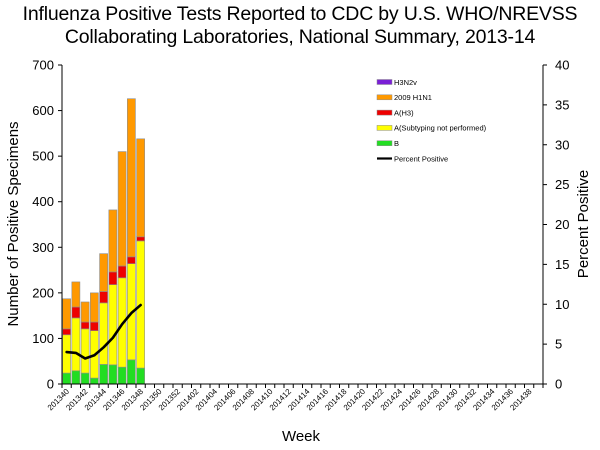 This screenshot has height=450, width=600. I want to click on bar-segment-a-h3--201341, so click(76, 312).